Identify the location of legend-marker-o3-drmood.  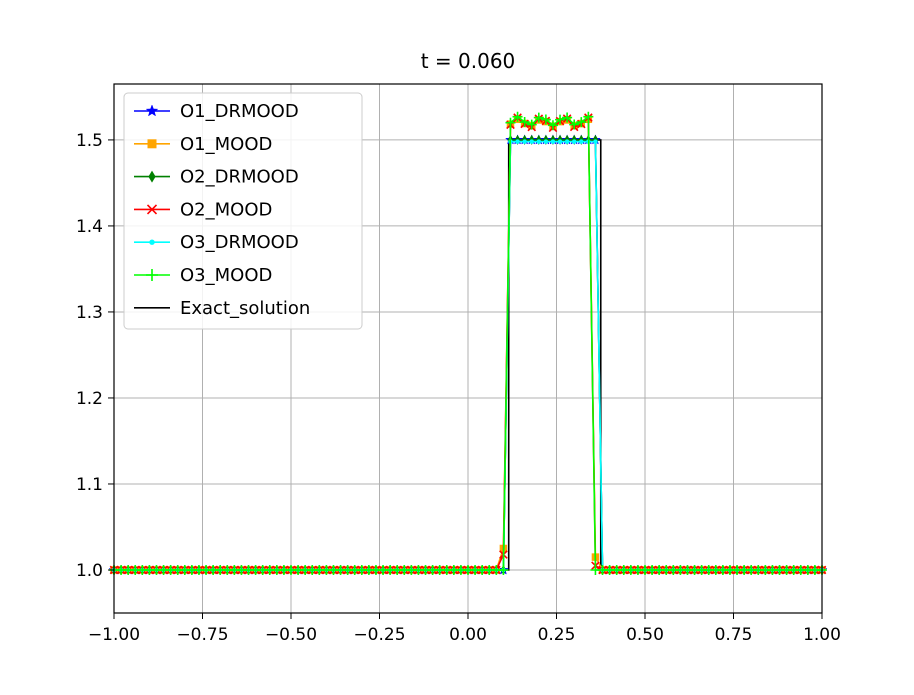
(152, 242).